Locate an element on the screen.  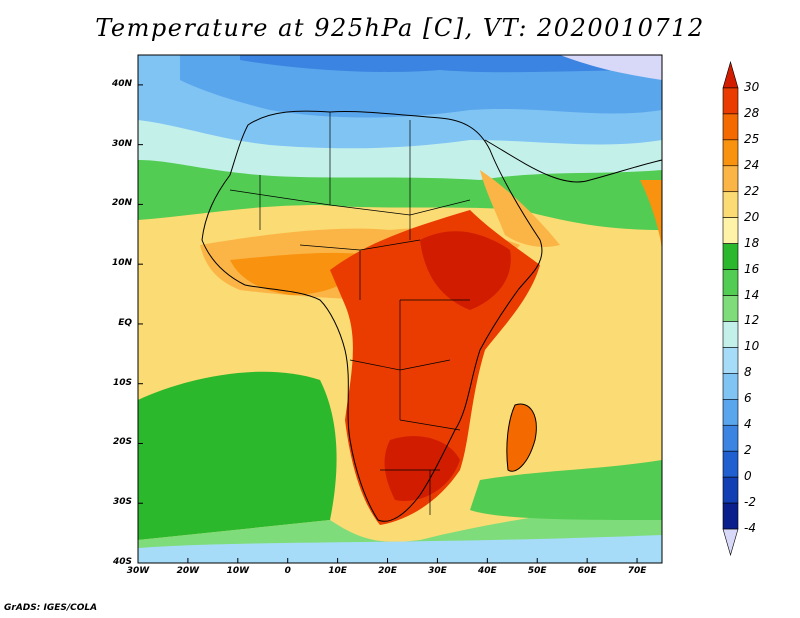
arabia-coastline is located at coordinates (573, 161).